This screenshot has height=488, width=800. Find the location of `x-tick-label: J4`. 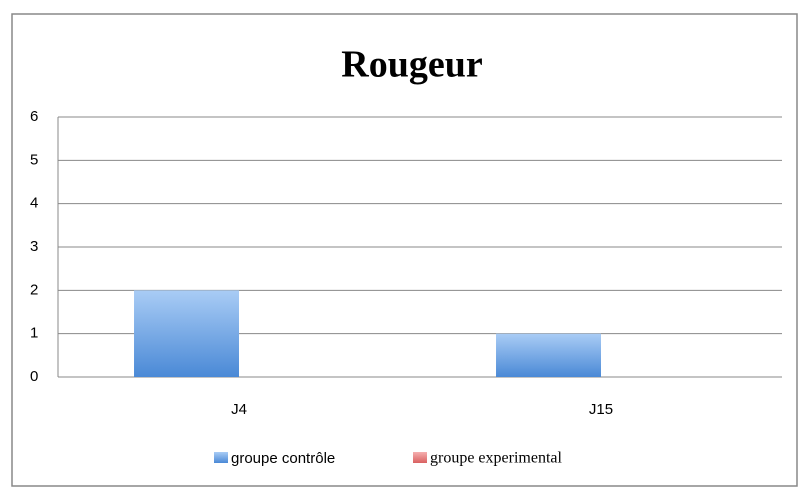

x-tick-label: J4 is located at coordinates (239, 409).